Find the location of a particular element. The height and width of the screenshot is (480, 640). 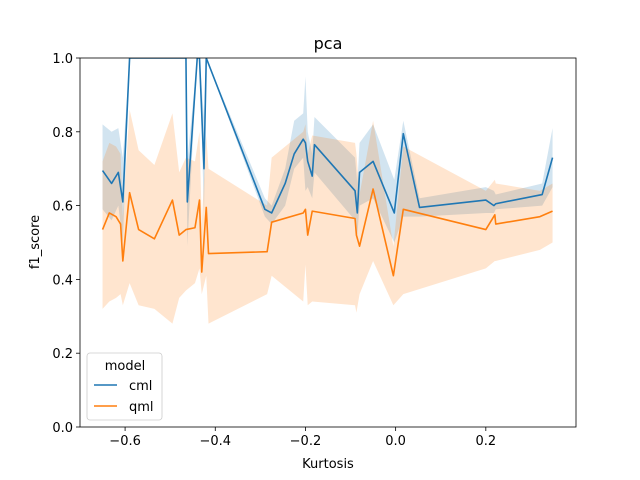

y-axis-label: f1_score is located at coordinates (35, 242).